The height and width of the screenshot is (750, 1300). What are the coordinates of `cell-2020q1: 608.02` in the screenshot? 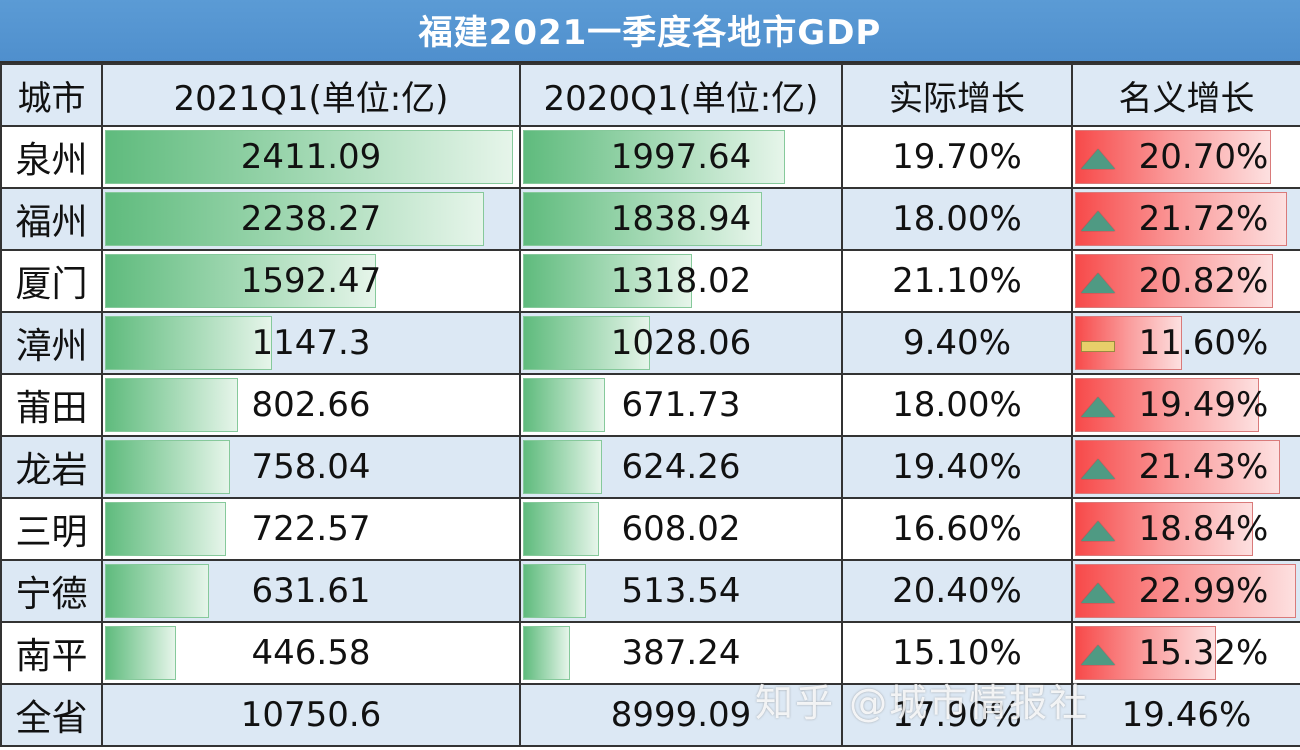 It's located at (681, 529).